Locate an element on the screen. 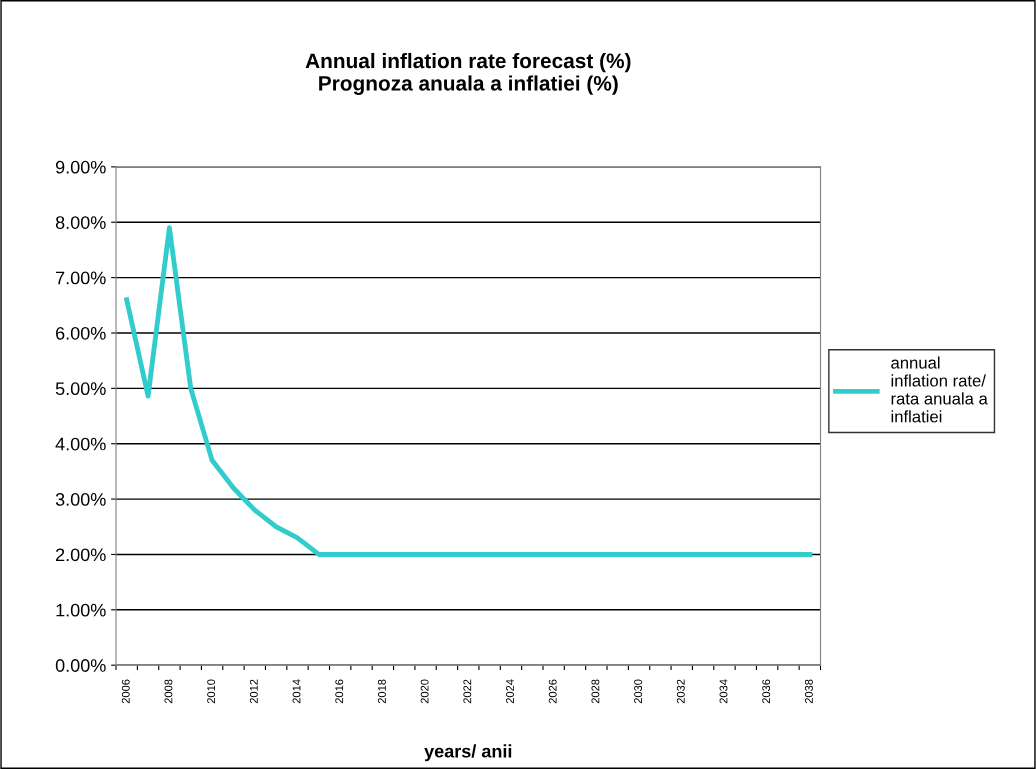  x-tick-label: 2020 is located at coordinates (424, 691).